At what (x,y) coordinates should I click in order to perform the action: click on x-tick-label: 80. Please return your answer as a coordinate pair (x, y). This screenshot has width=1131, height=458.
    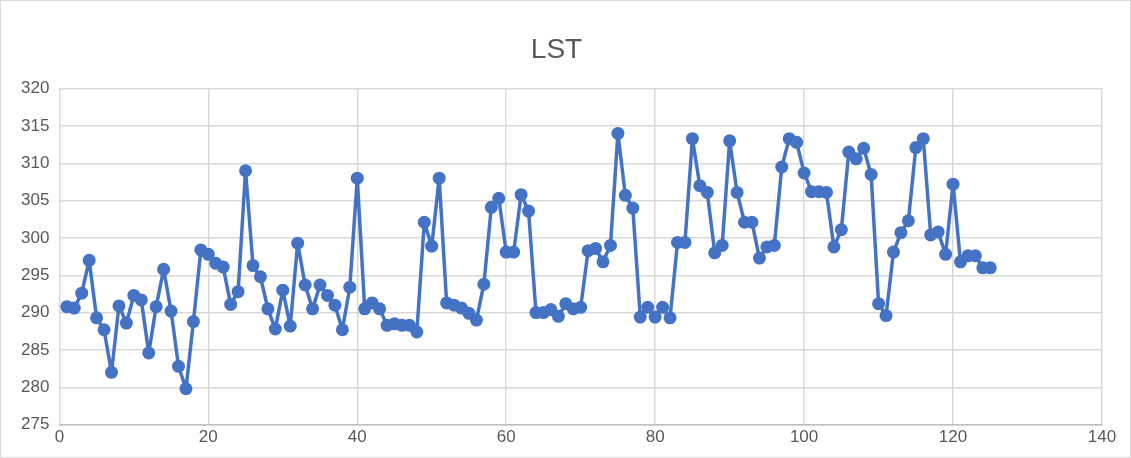
    Looking at the image, I should click on (655, 437).